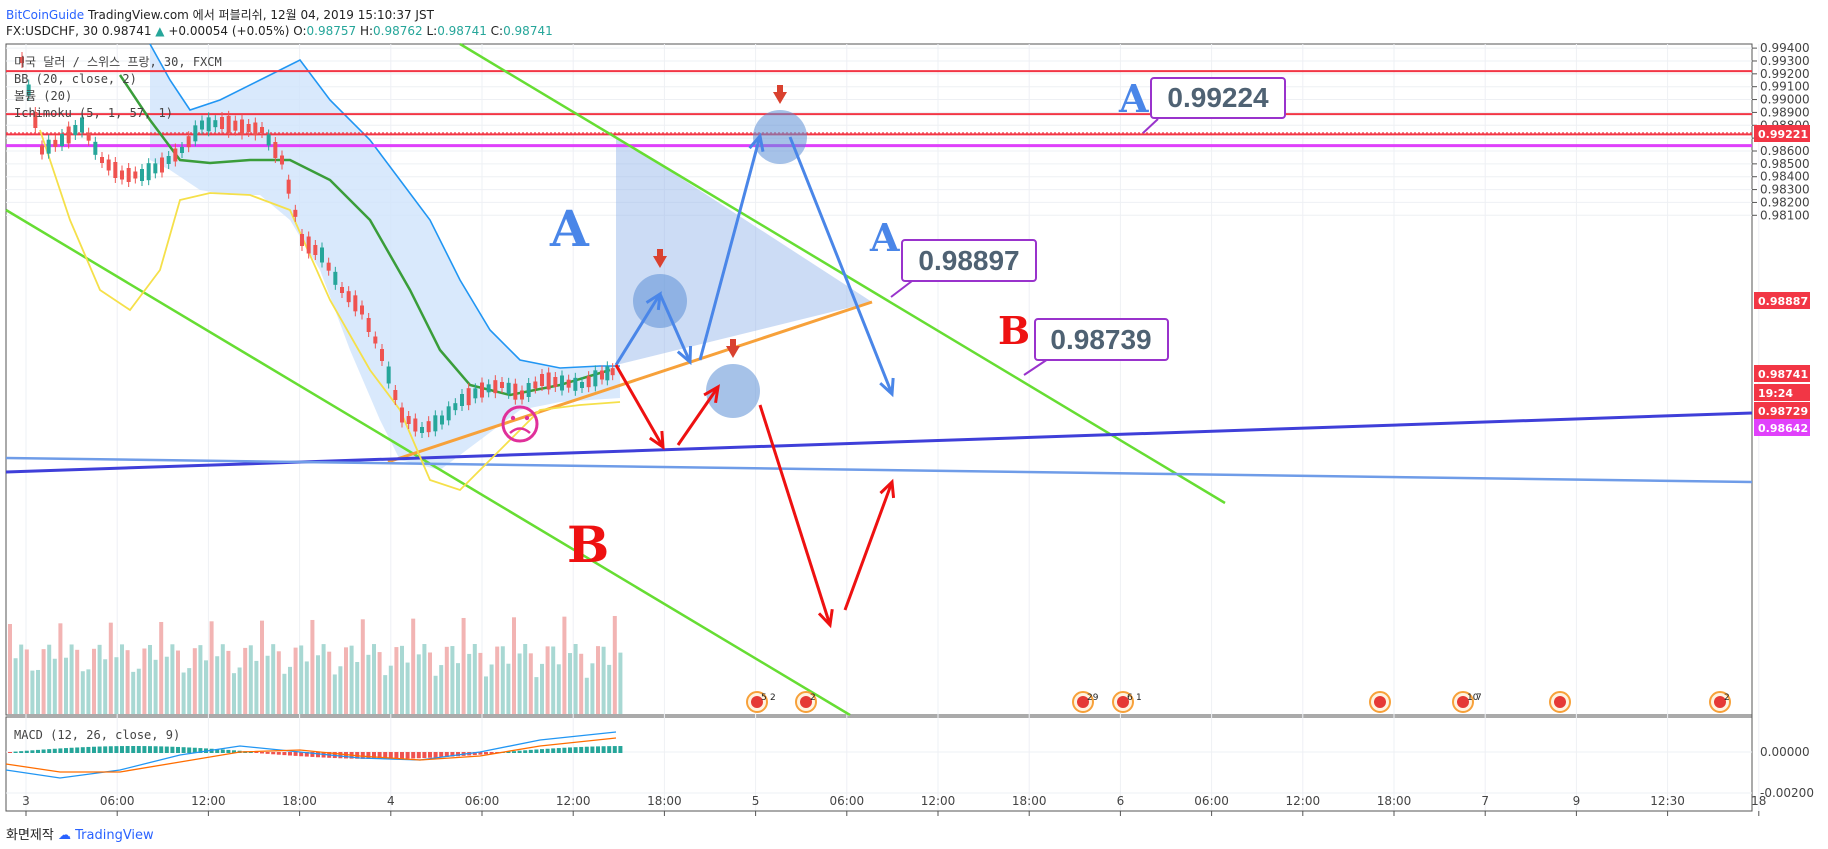  Describe the element at coordinates (160, 31) in the screenshot. I see `up-triangle-icon: ▲` at that location.